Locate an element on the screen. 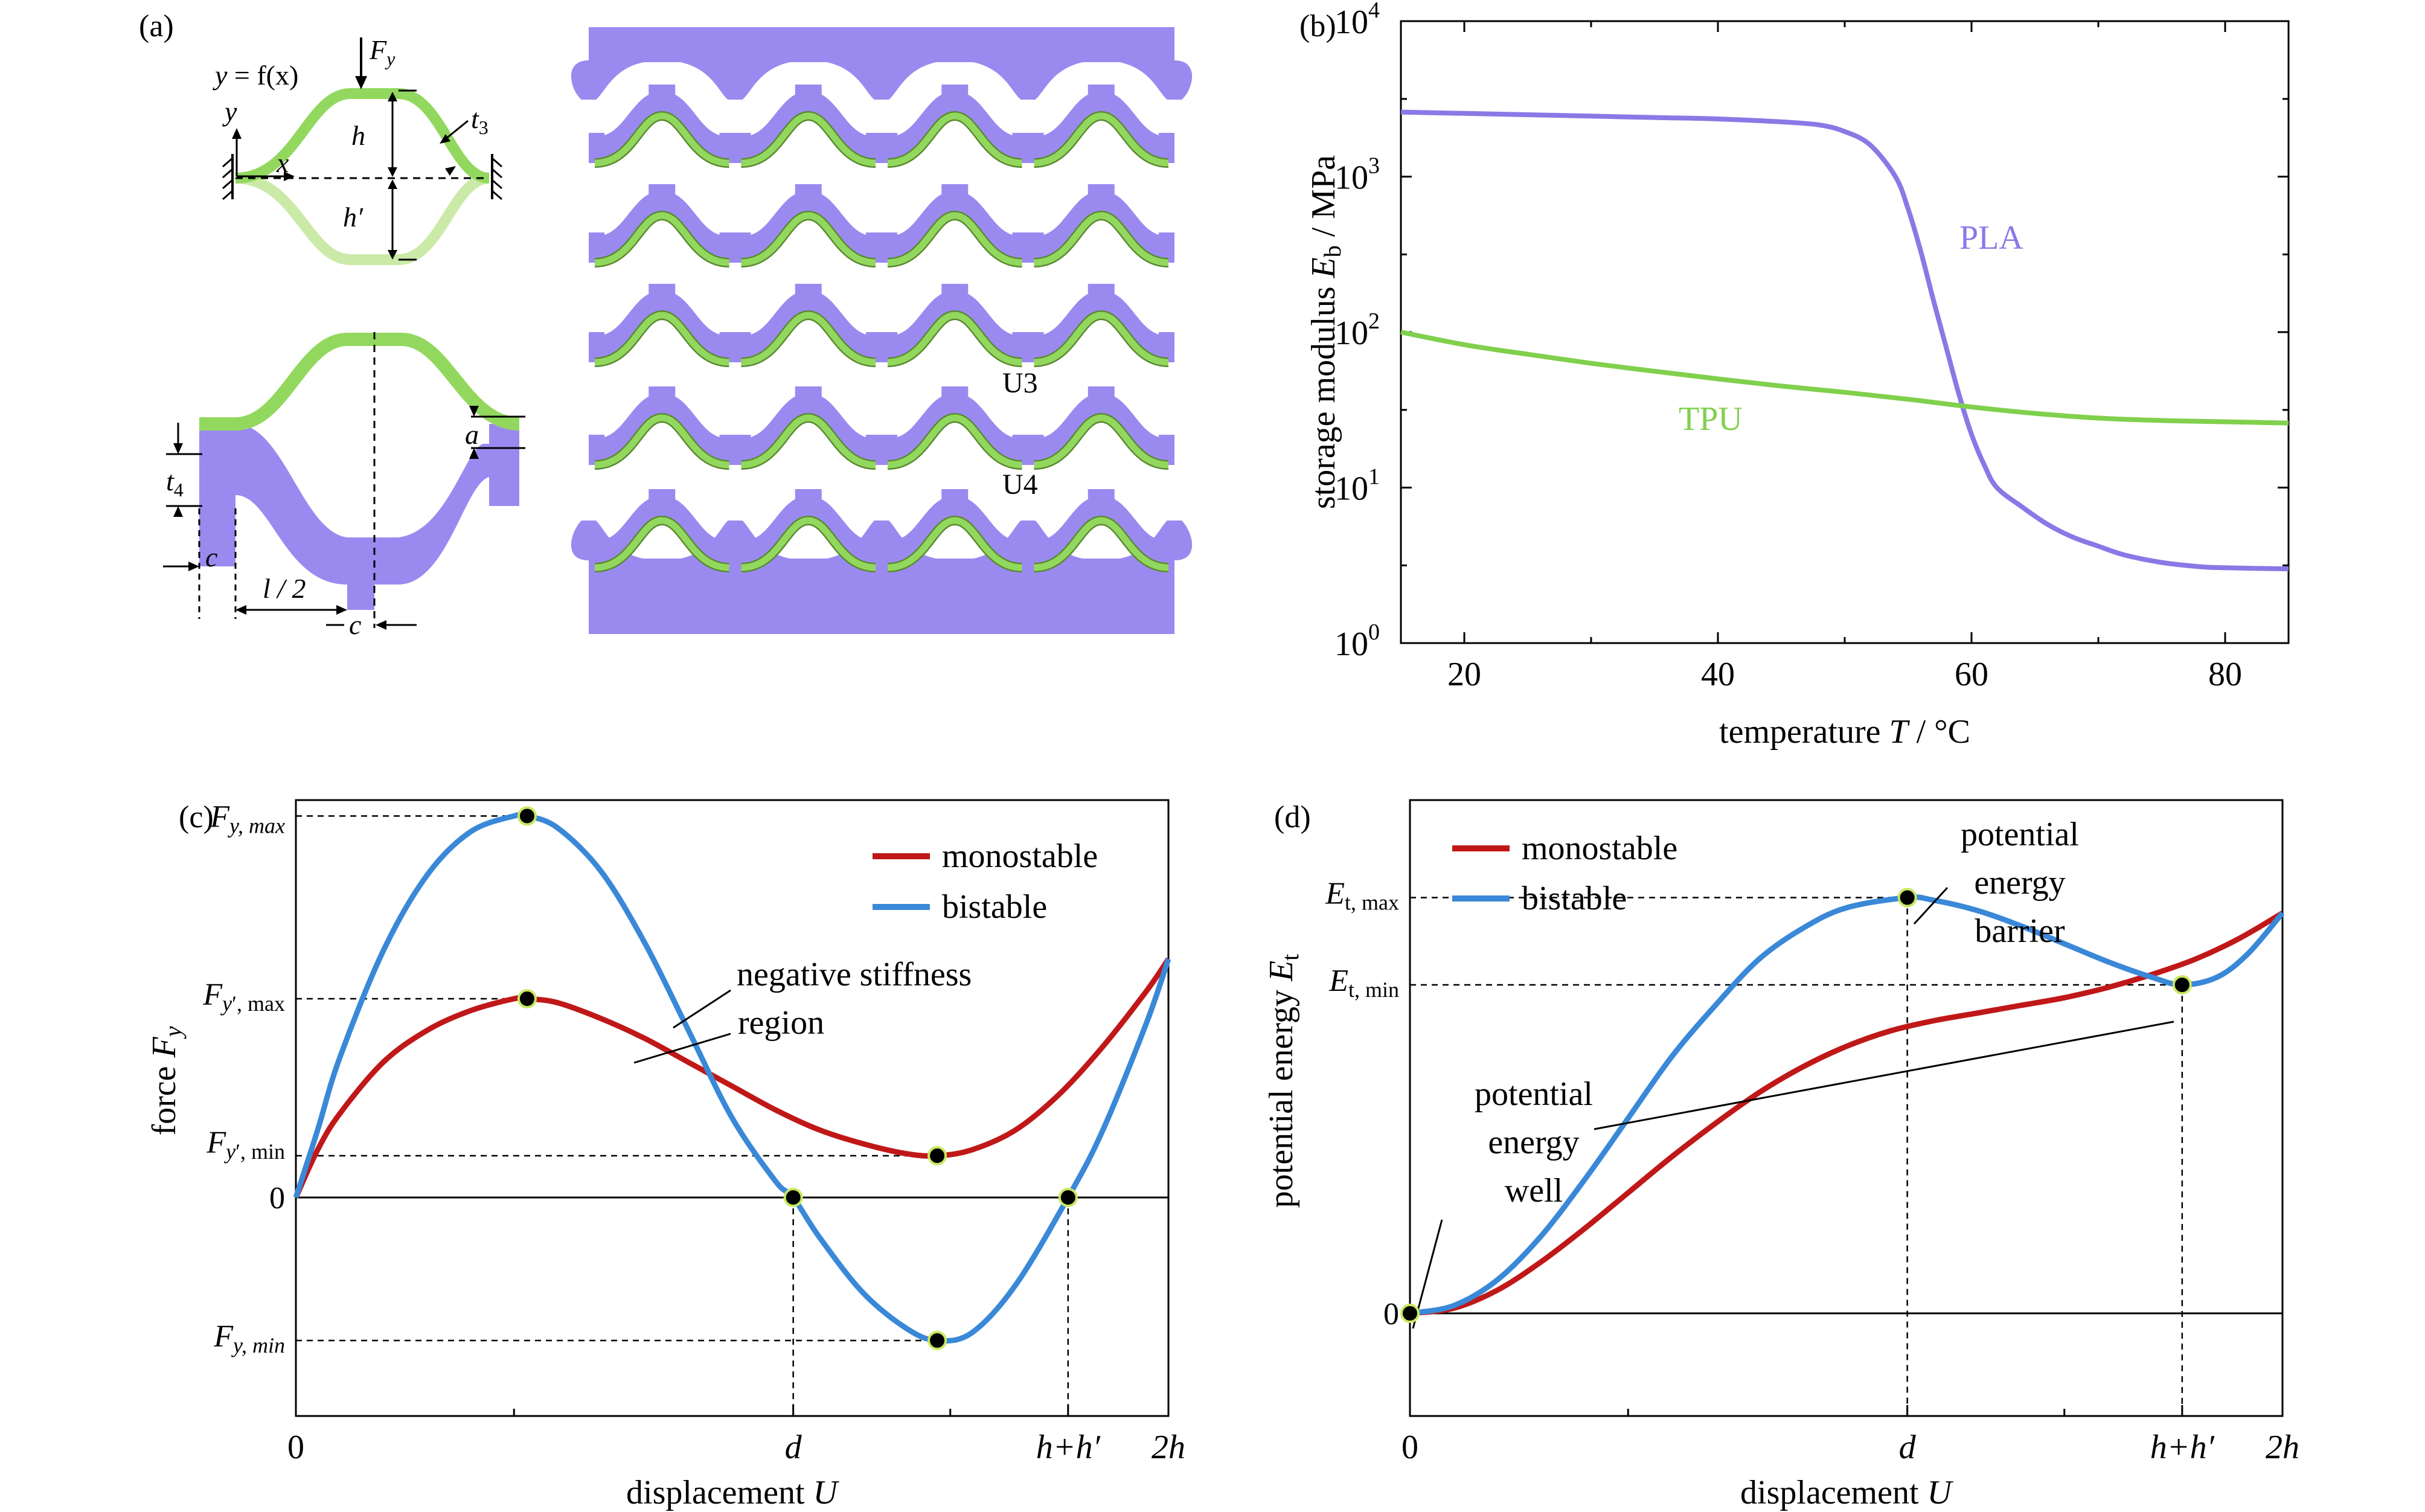 This screenshot has height=1512, width=2425. t3-pointer is located at coordinates (457, 130).